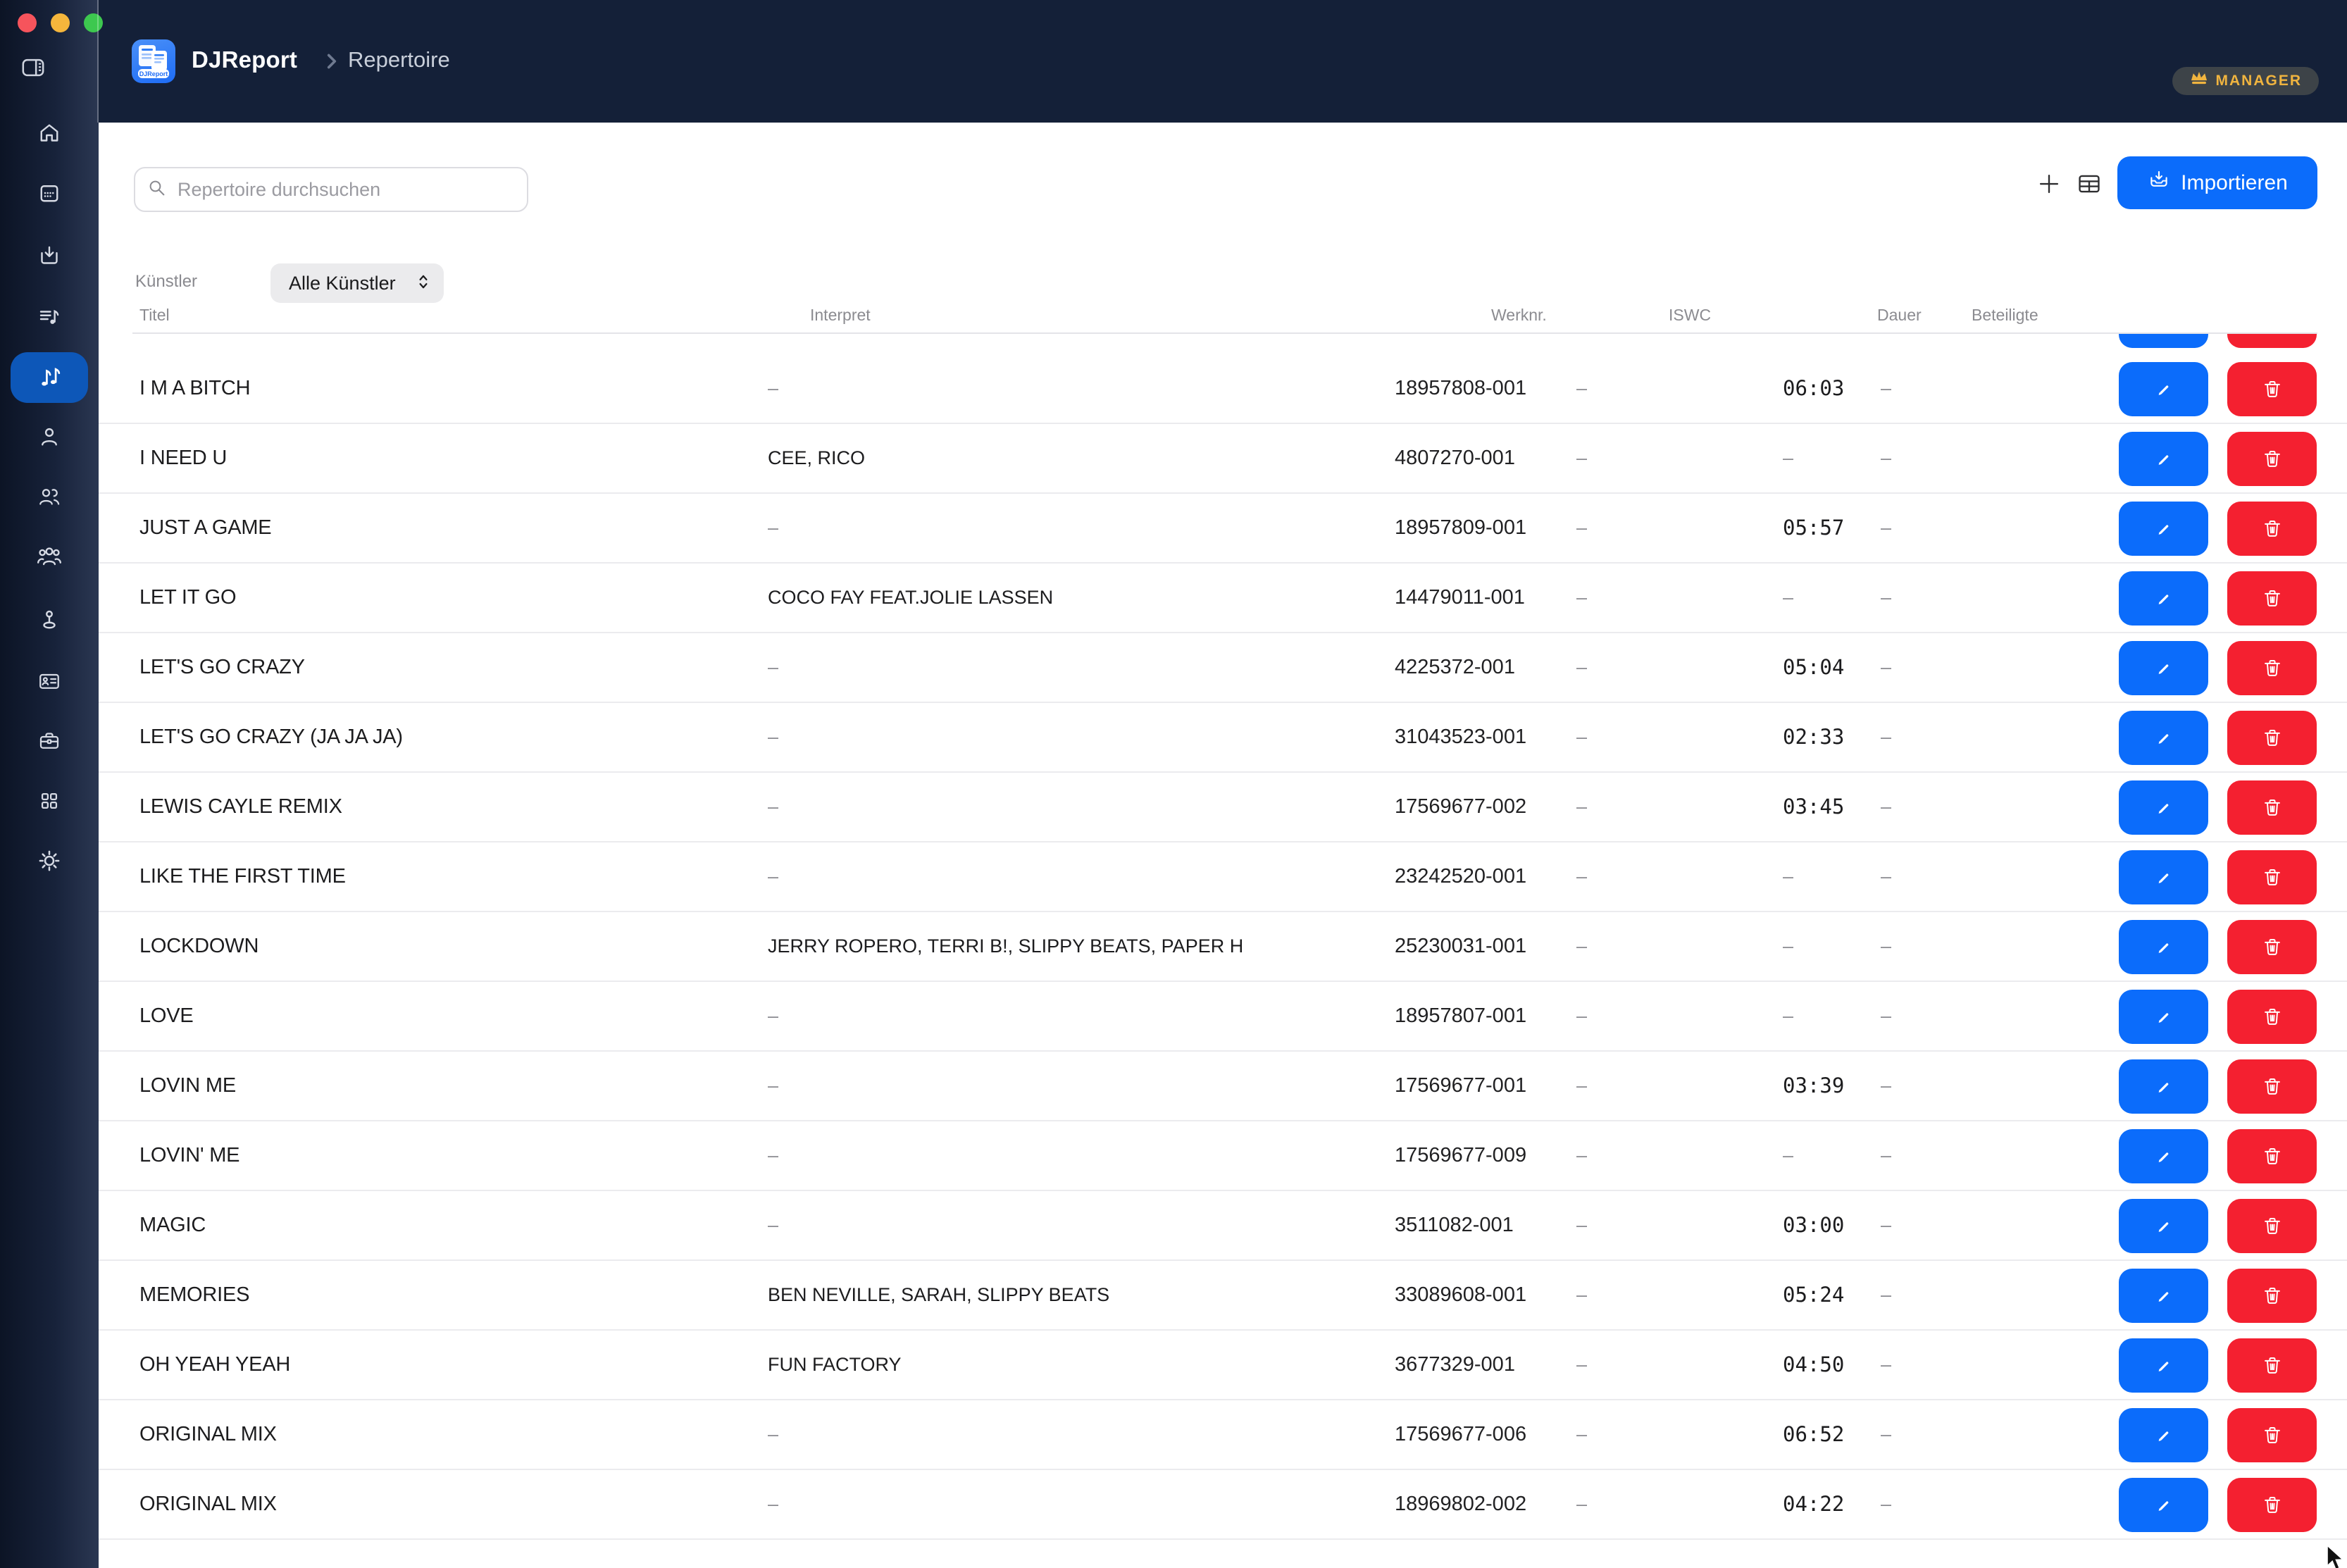  What do you see at coordinates (1173, 1086) in the screenshot?
I see `table-row: LOVIN ME – 17569677-001 – 03:39 –` at bounding box center [1173, 1086].